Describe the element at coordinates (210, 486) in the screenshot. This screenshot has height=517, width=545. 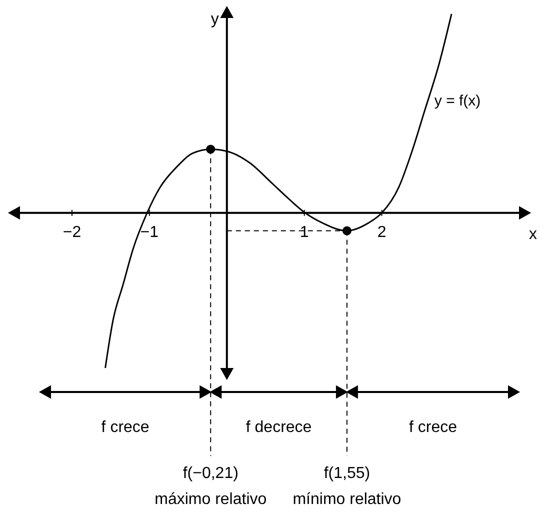
I see `ref-line-label: f(−0,21) máximo relativo` at that location.